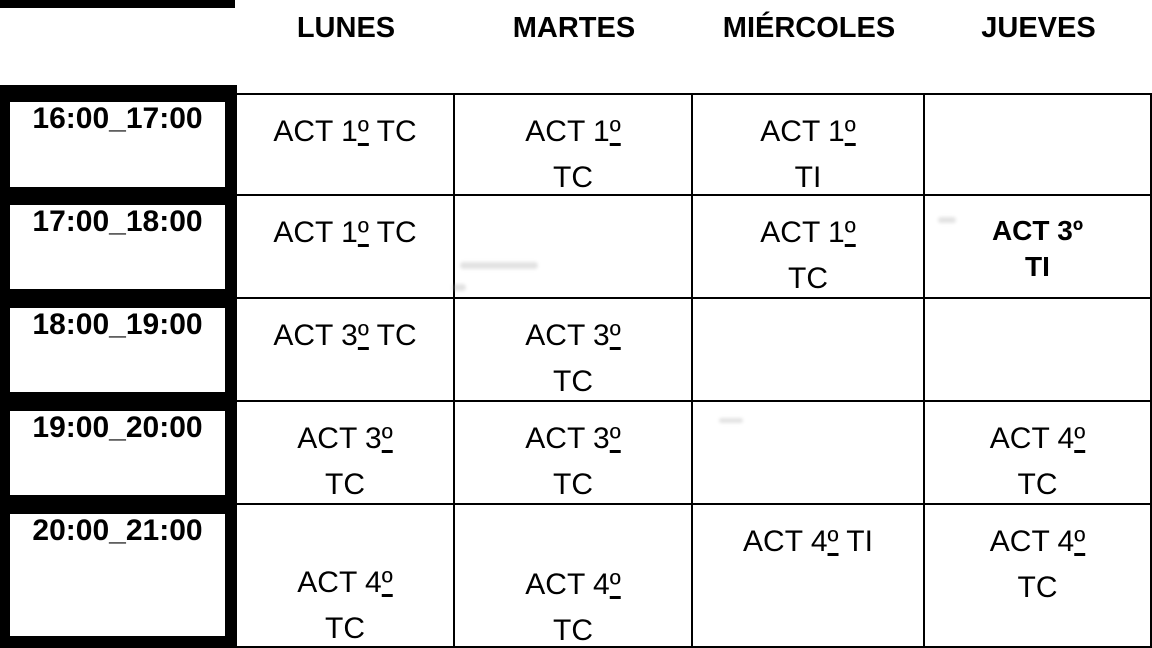  Describe the element at coordinates (117, 575) in the screenshot. I see `time-slot-label: 20:00_21:00` at that location.